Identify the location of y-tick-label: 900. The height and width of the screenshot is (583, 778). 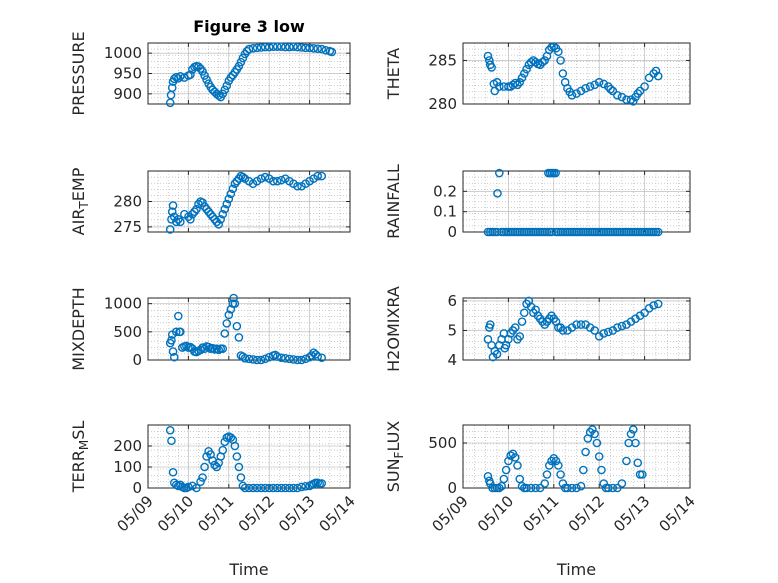
(127, 94).